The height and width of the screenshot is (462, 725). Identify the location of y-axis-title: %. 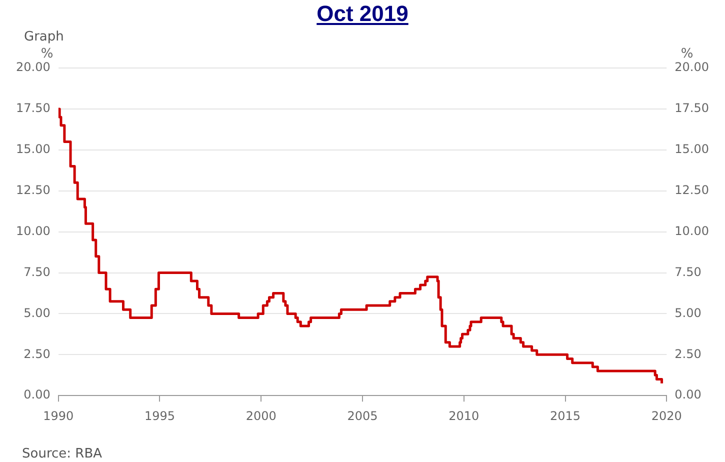
(47, 54).